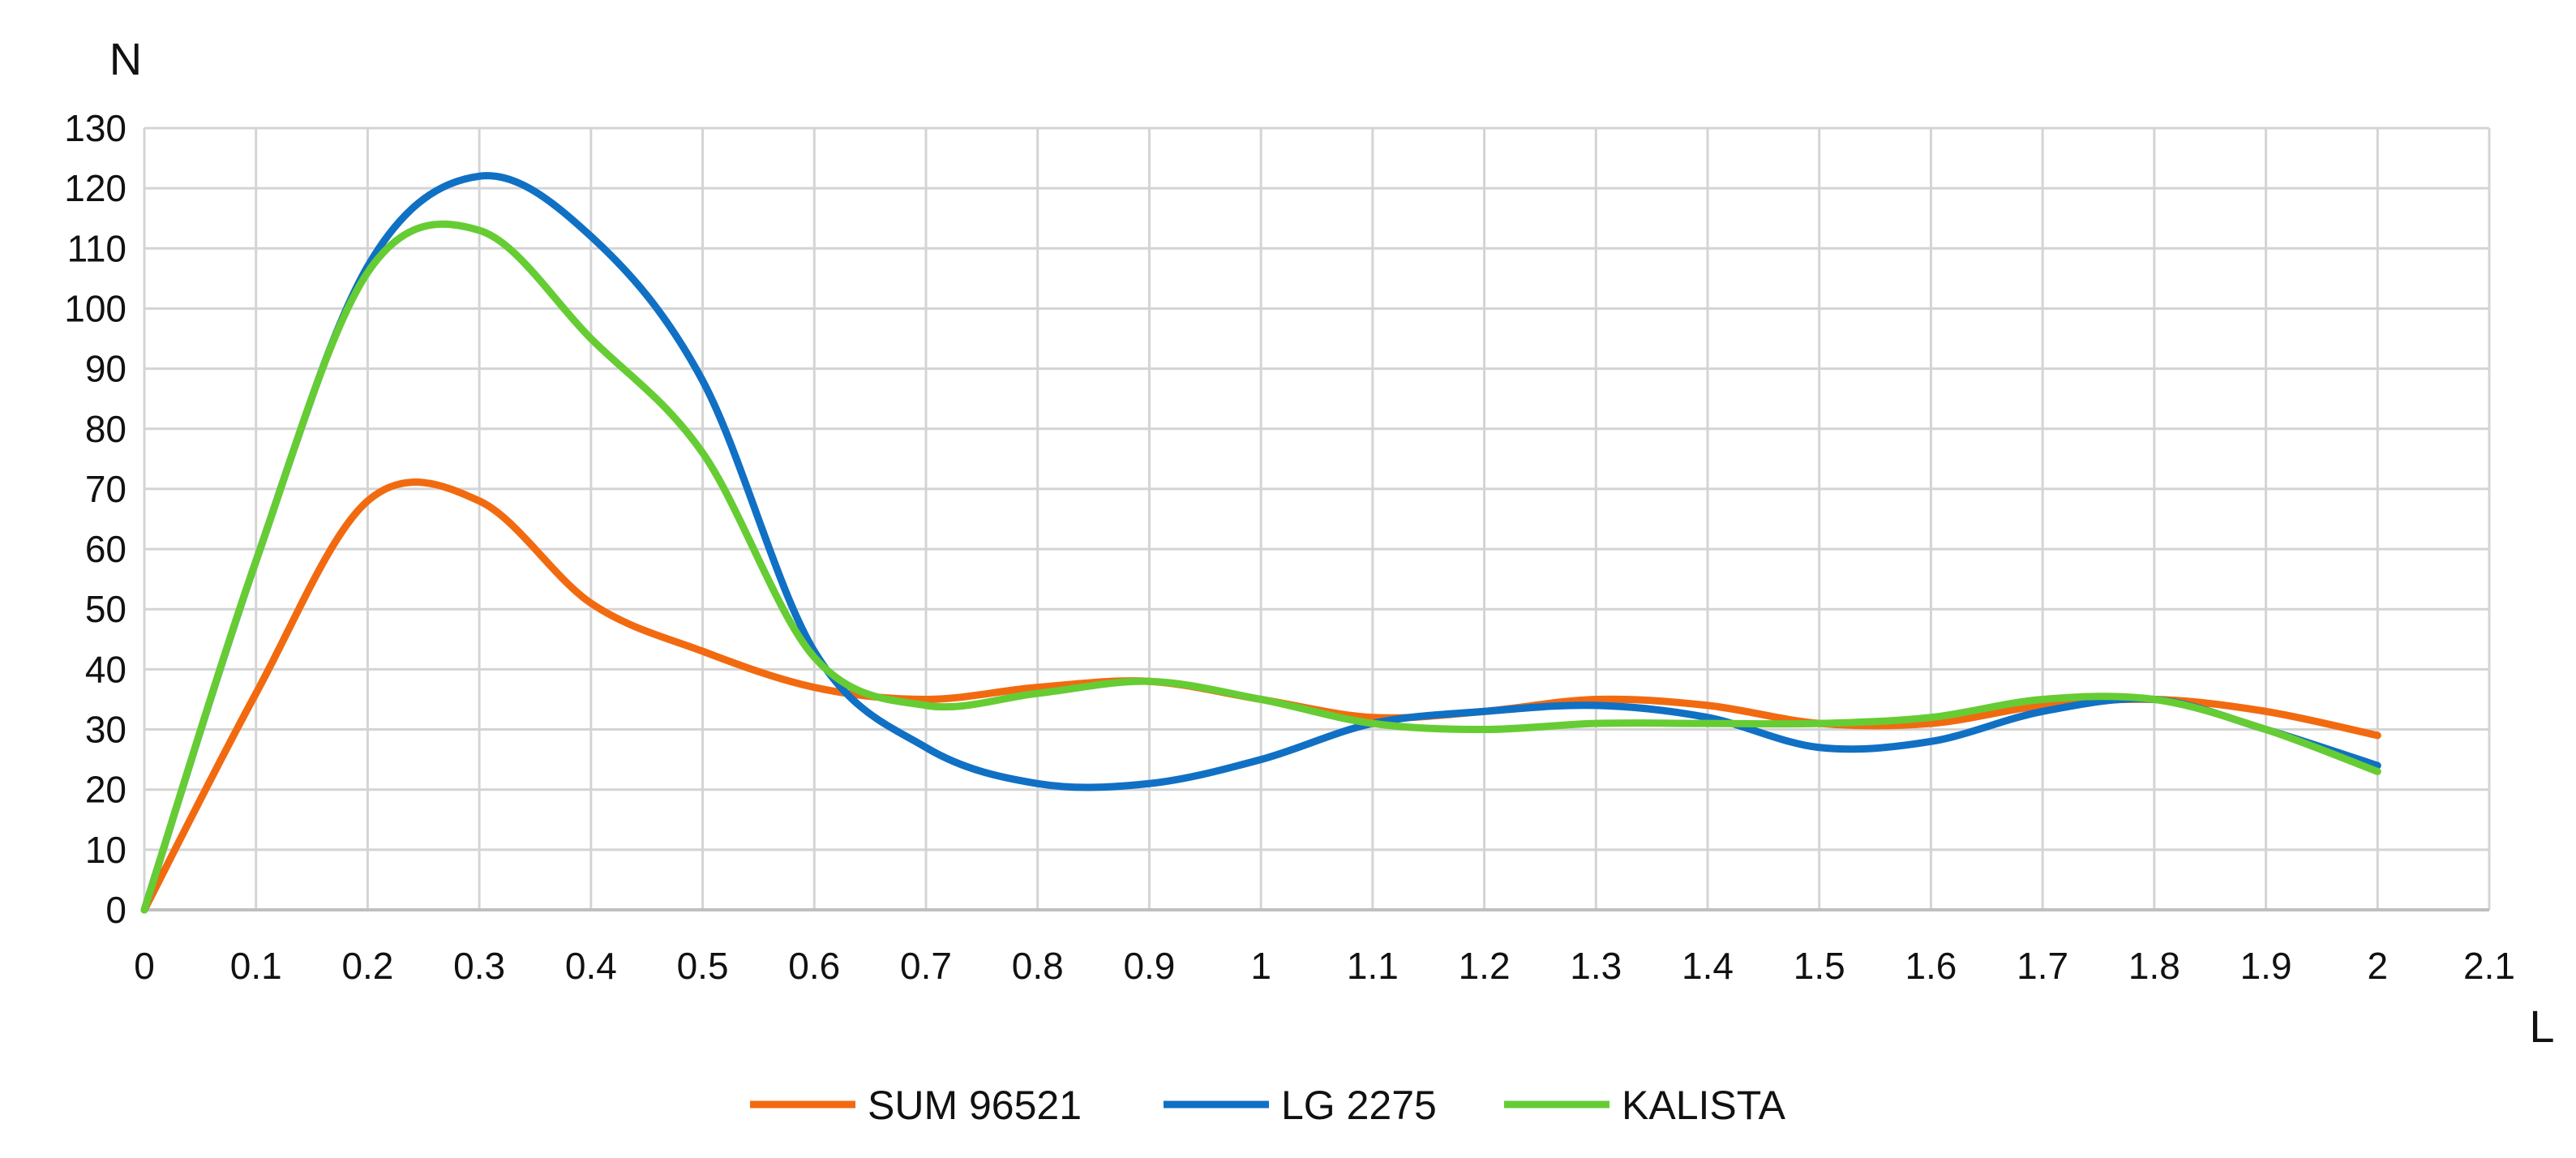 The height and width of the screenshot is (1158, 2576). What do you see at coordinates (144, 966) in the screenshot?
I see `x-tick-label: 0` at bounding box center [144, 966].